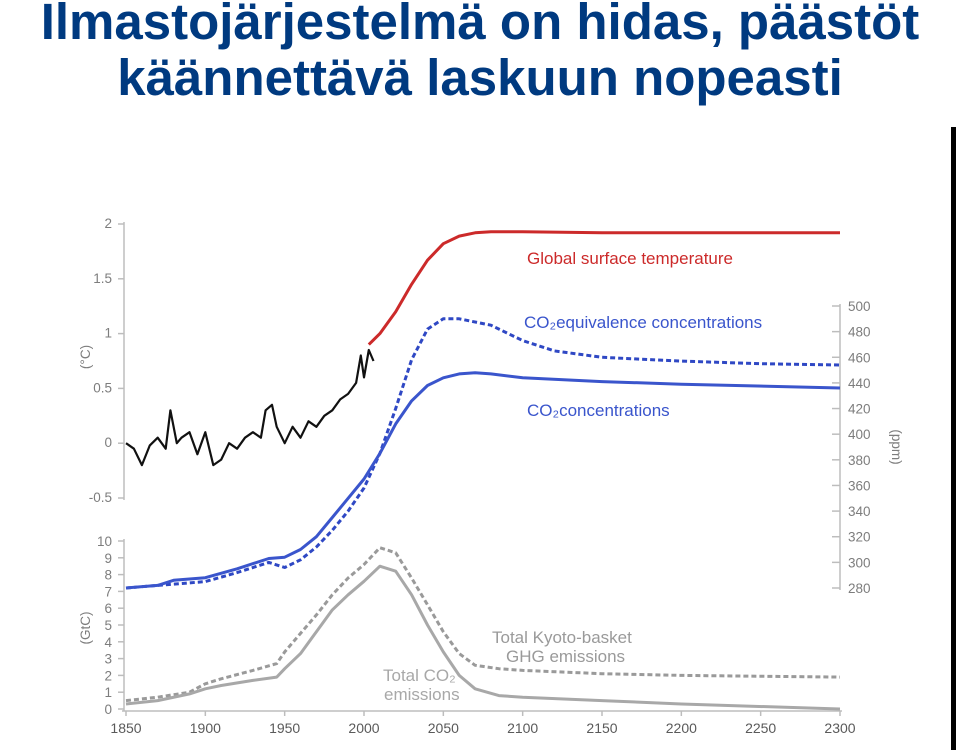  Describe the element at coordinates (108, 558) in the screenshot. I see `emissions-tick-label: 9` at that location.